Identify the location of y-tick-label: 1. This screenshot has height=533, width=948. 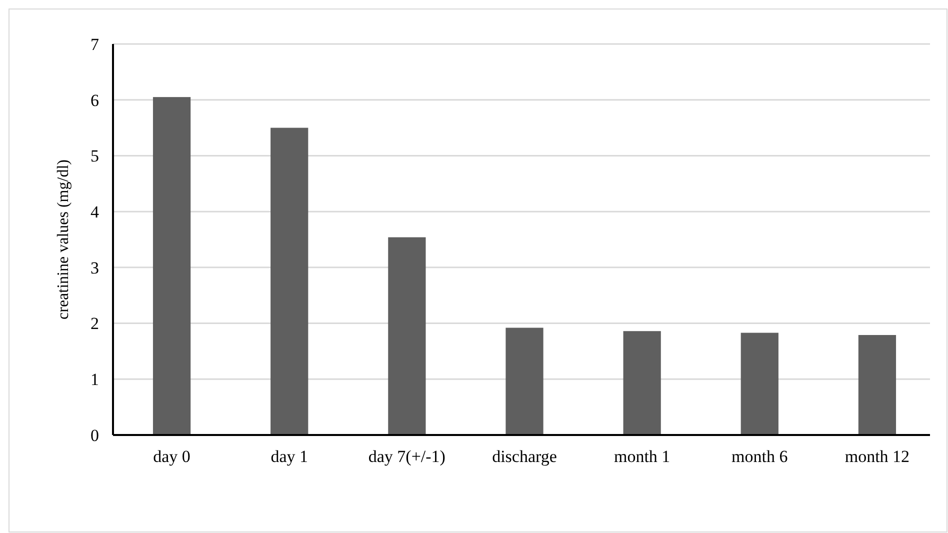
(94, 380).